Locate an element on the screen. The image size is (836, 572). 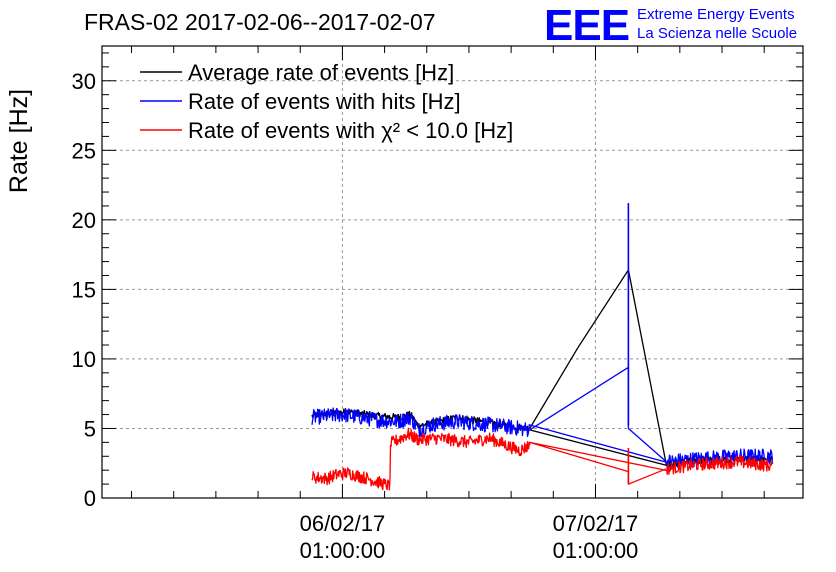
legend-label-2: Rate of events with χ² < 10.0 [Hz] is located at coordinates (350, 130).